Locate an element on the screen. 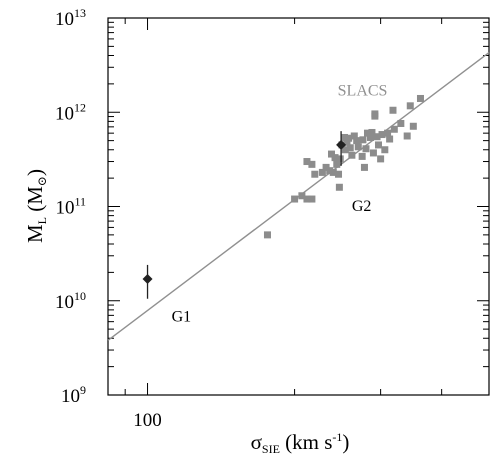  y-tick-labels: 109 1010 1011 1012 1013 is located at coordinates (70, 206).